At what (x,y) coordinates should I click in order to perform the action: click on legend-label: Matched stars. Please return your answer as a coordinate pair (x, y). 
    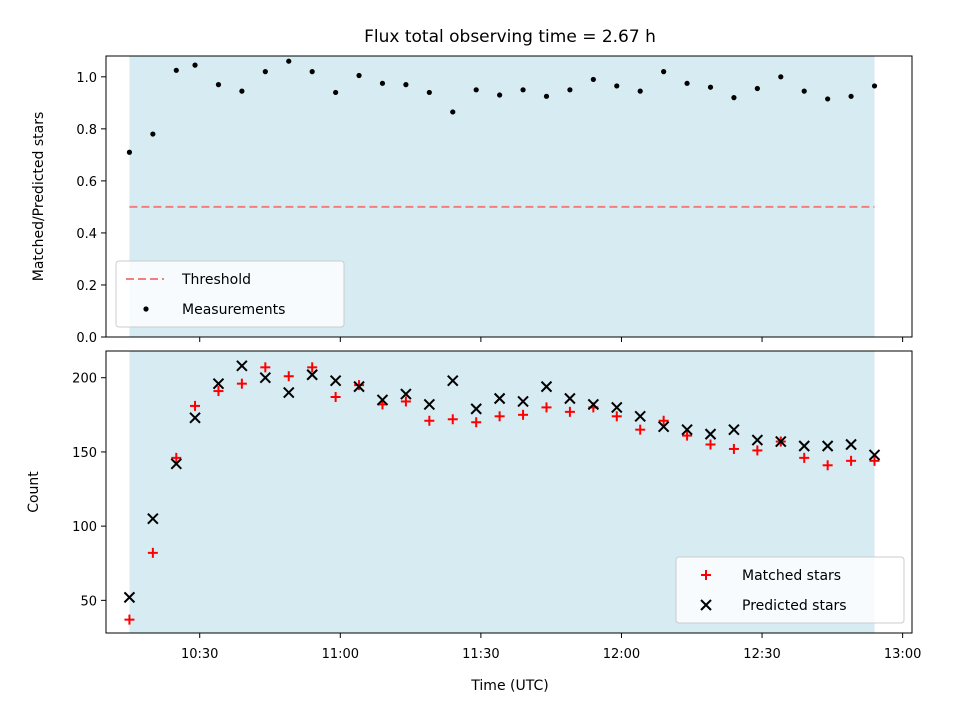
    Looking at the image, I should click on (791, 576).